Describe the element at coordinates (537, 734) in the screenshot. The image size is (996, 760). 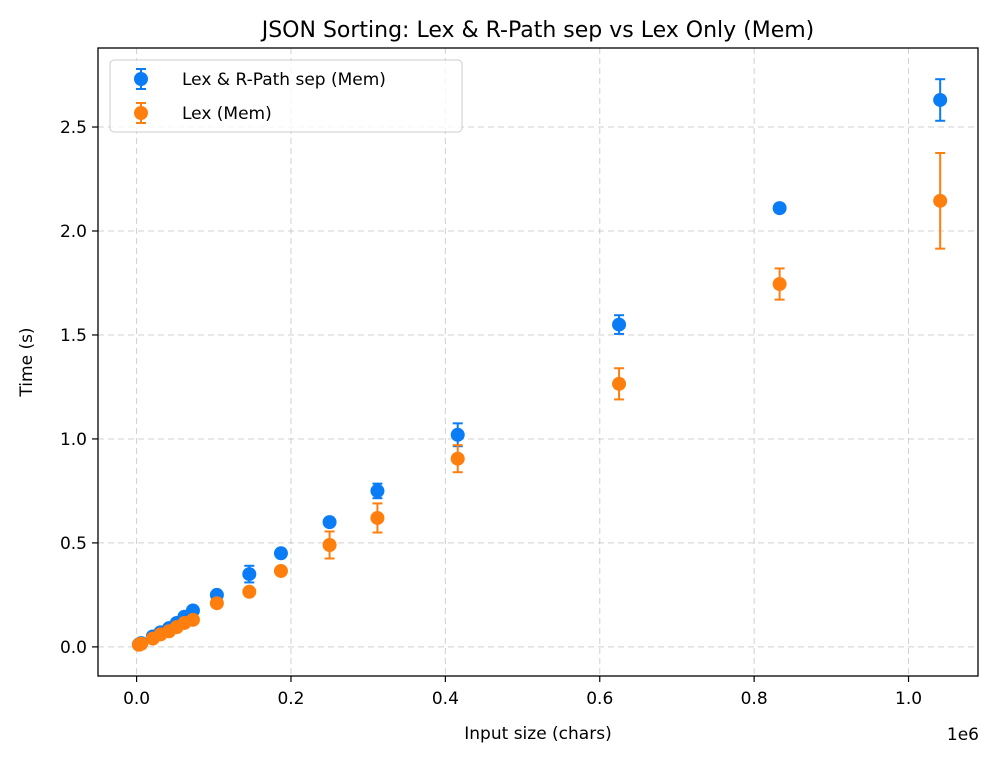
I see `x-axis-label: Input size (chars)` at that location.